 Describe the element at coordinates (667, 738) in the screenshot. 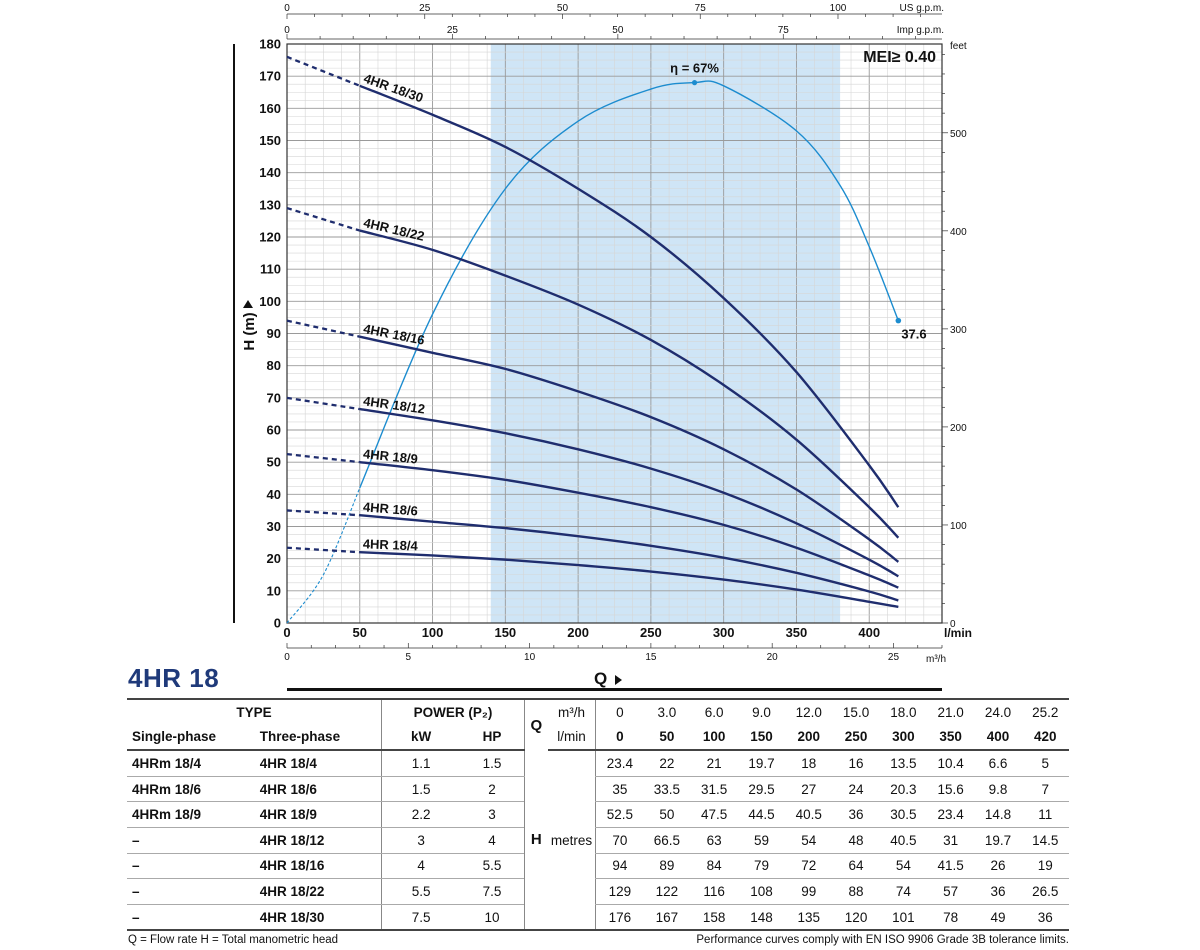

I see `q-lmin-value: 50` at that location.